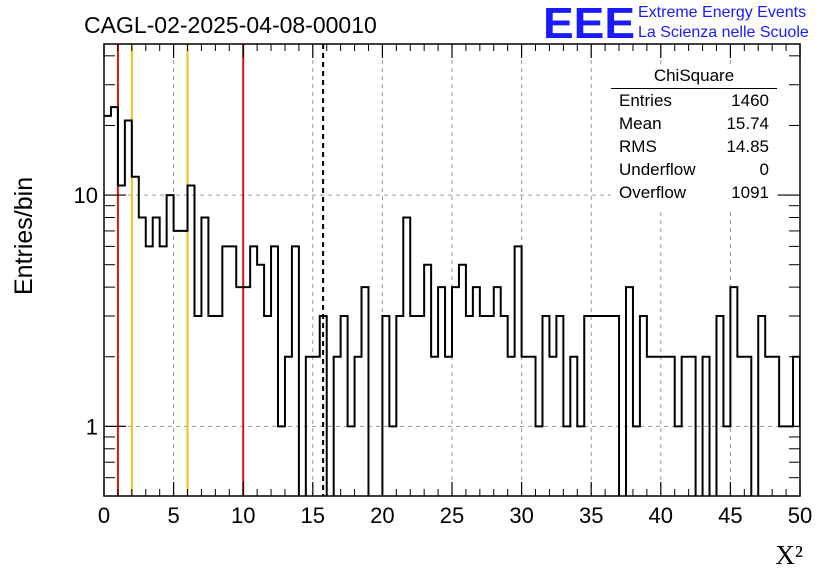  What do you see at coordinates (173, 515) in the screenshot?
I see `x-tick-label: 5` at bounding box center [173, 515].